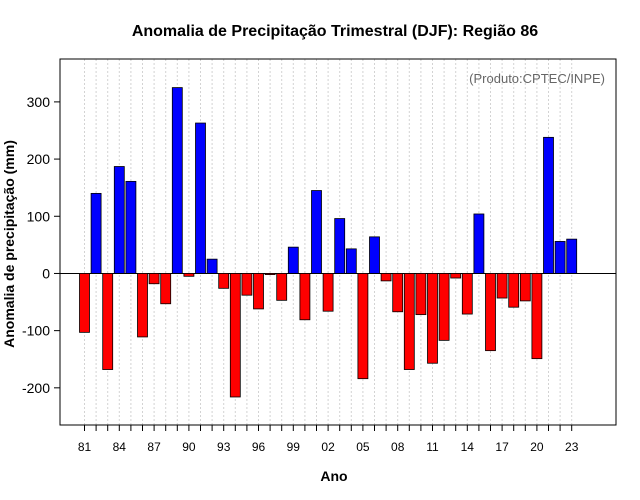 This screenshot has width=640, height=500. What do you see at coordinates (537, 447) in the screenshot?
I see `x-tick-label: 20` at bounding box center [537, 447].